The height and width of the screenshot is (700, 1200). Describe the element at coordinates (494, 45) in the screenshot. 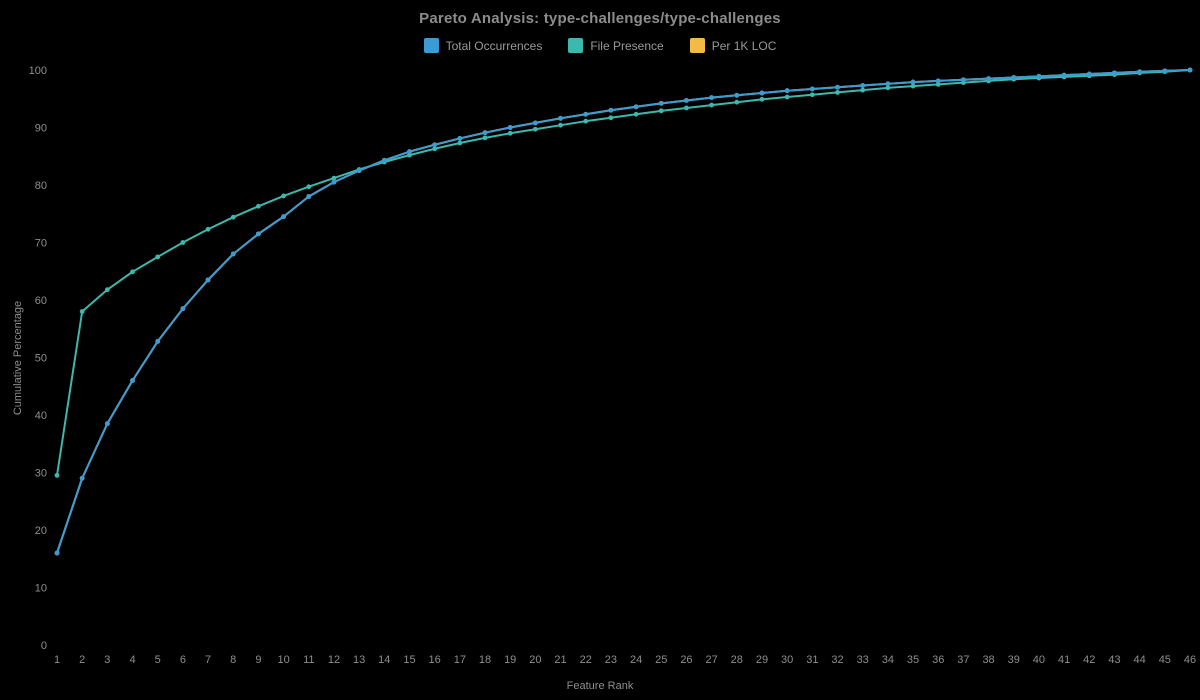

I see `legend-label: Total Occurrences` at that location.